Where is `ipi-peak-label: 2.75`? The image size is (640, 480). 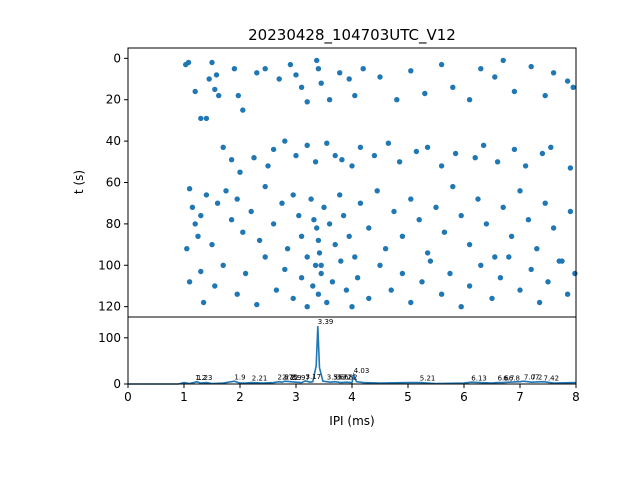
ipi-peak-label: 2.75 is located at coordinates (290, 378).